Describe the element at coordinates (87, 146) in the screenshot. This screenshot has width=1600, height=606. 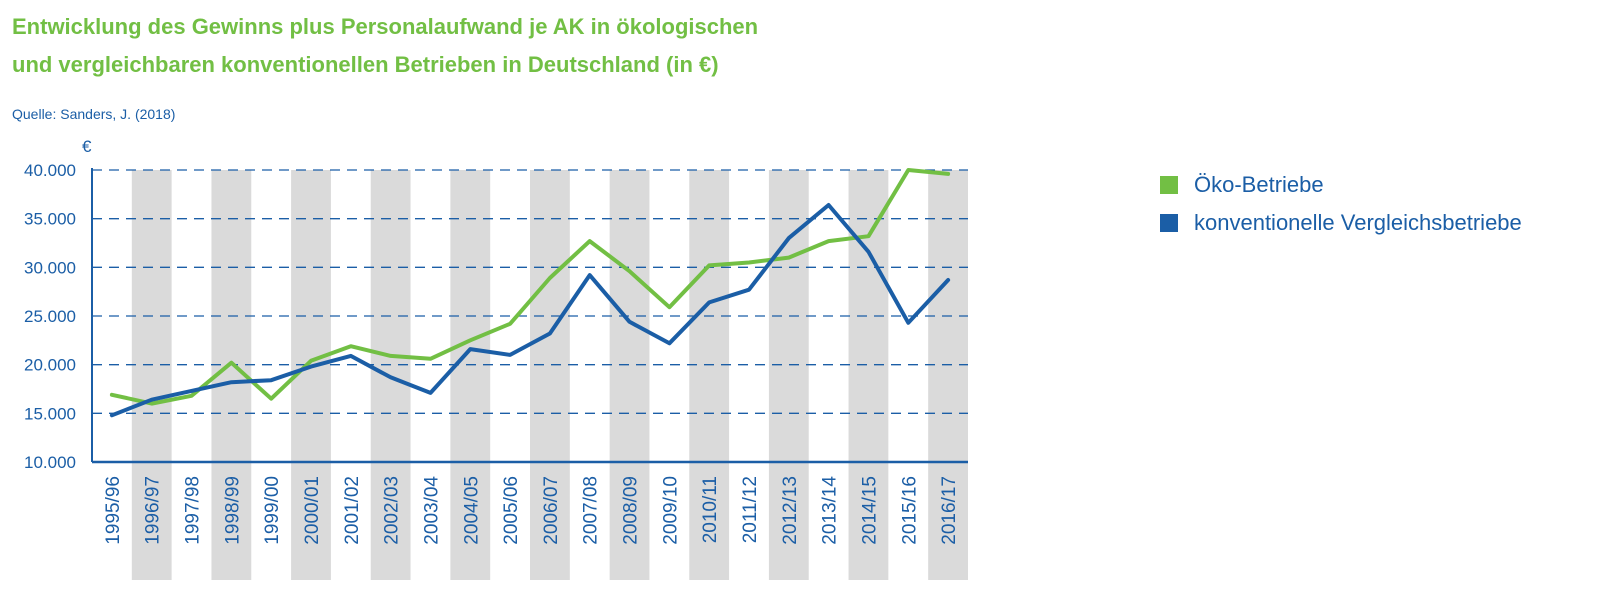
I see `y-axis-unit-label: €` at that location.